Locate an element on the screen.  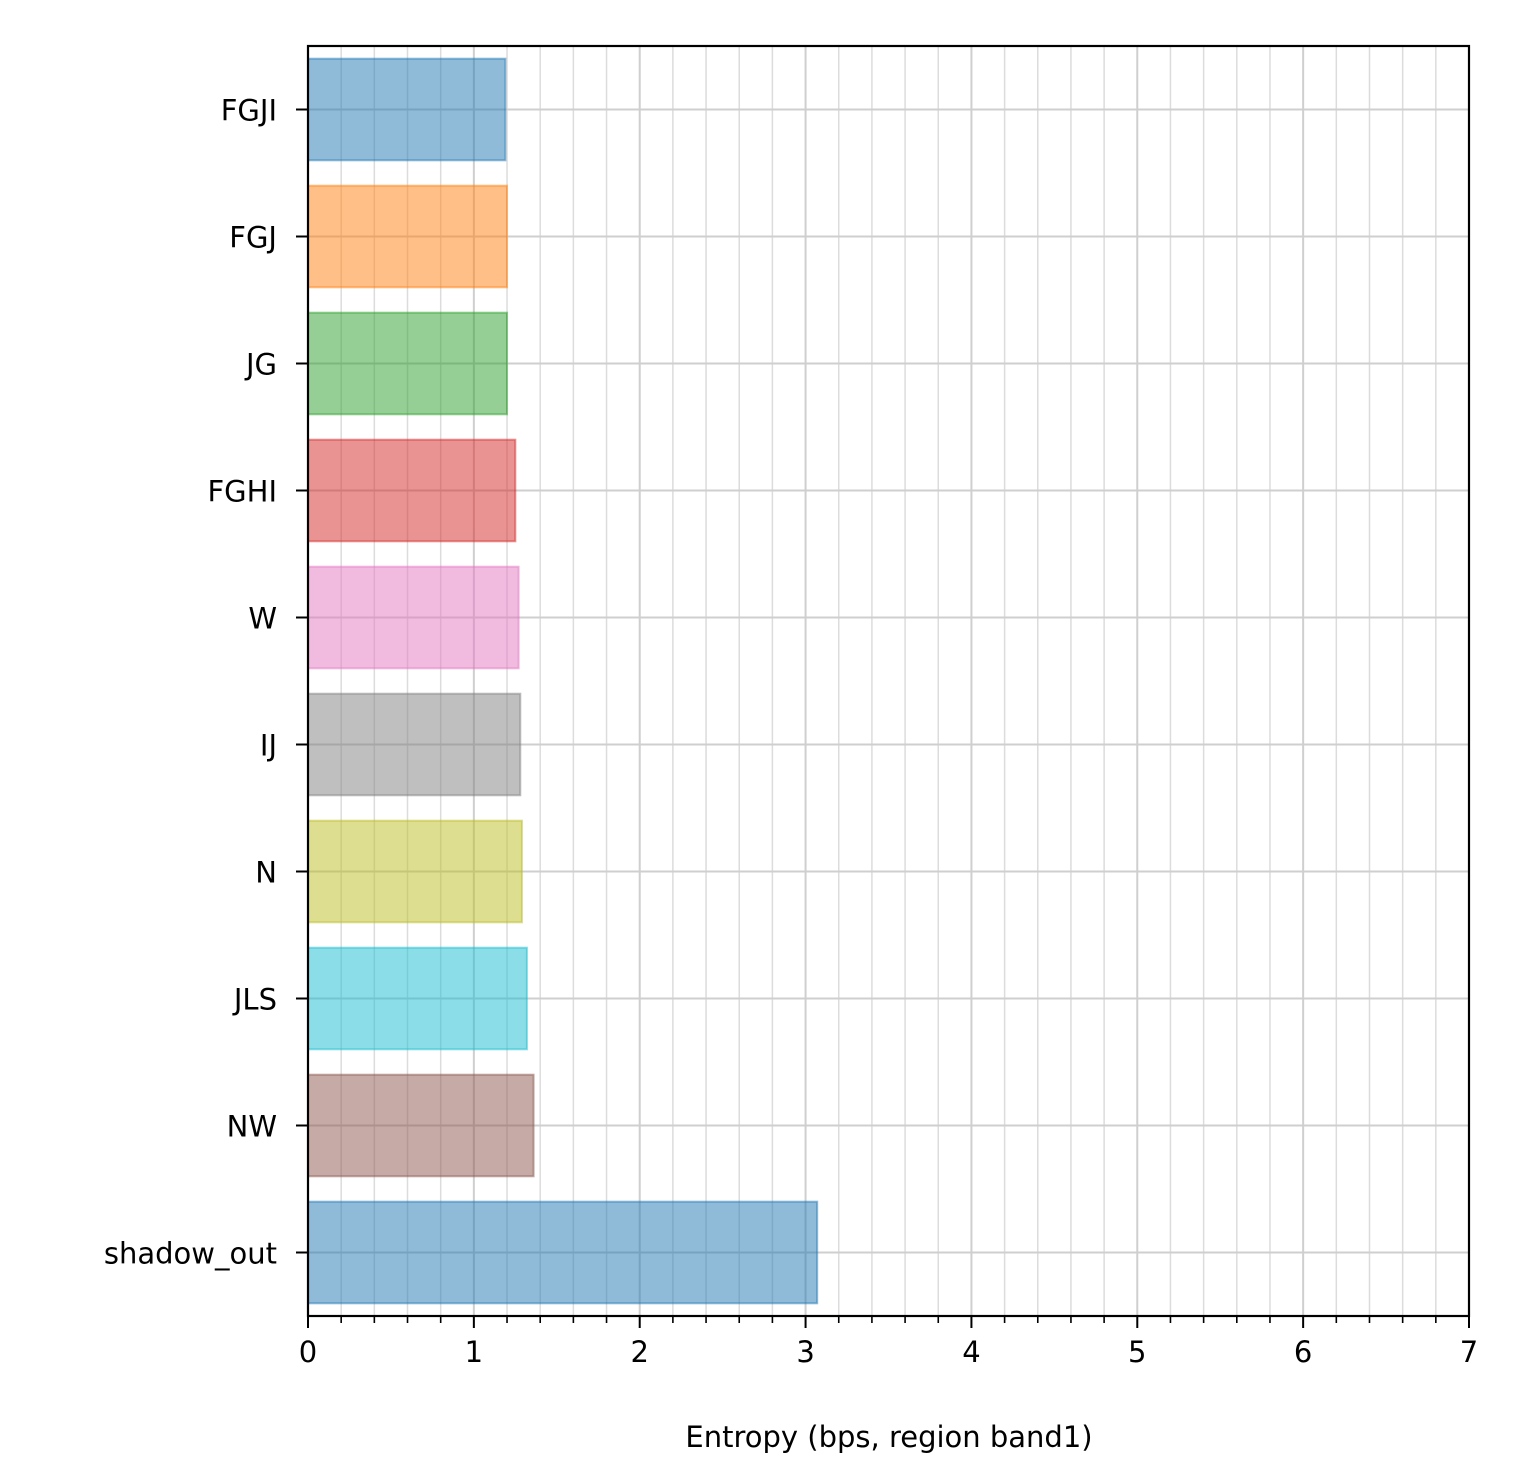
x-tick-label: 6 is located at coordinates (1303, 1352).